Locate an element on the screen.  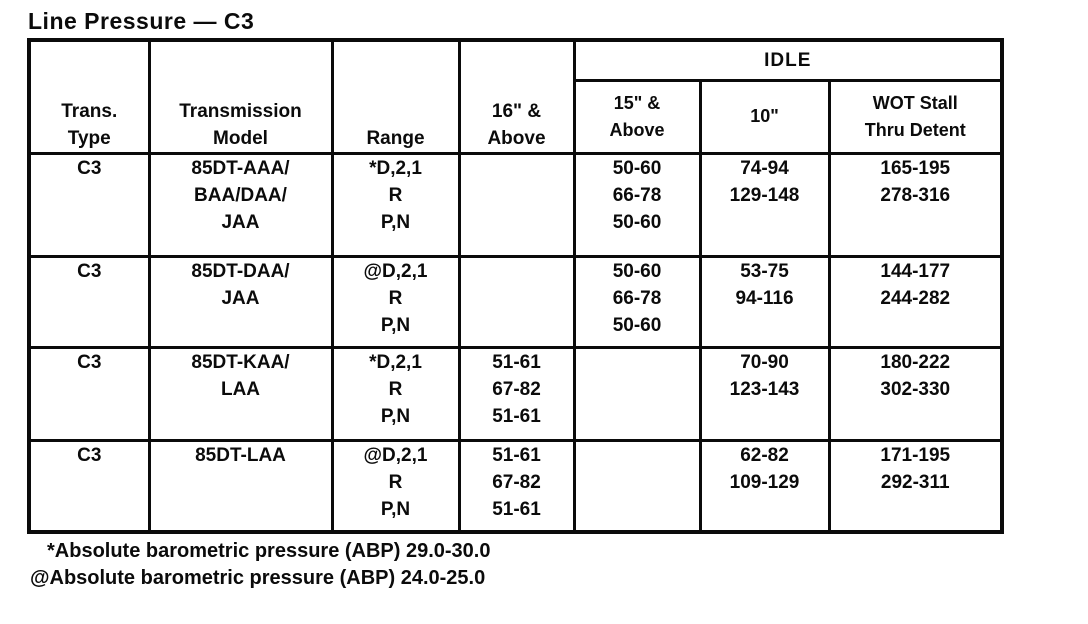
header-idle: IDLE is located at coordinates (788, 60).